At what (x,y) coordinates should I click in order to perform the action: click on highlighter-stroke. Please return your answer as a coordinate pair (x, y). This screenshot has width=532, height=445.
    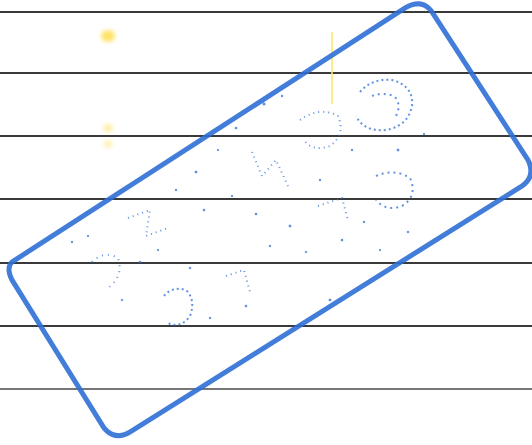
    Looking at the image, I should click on (332, 68).